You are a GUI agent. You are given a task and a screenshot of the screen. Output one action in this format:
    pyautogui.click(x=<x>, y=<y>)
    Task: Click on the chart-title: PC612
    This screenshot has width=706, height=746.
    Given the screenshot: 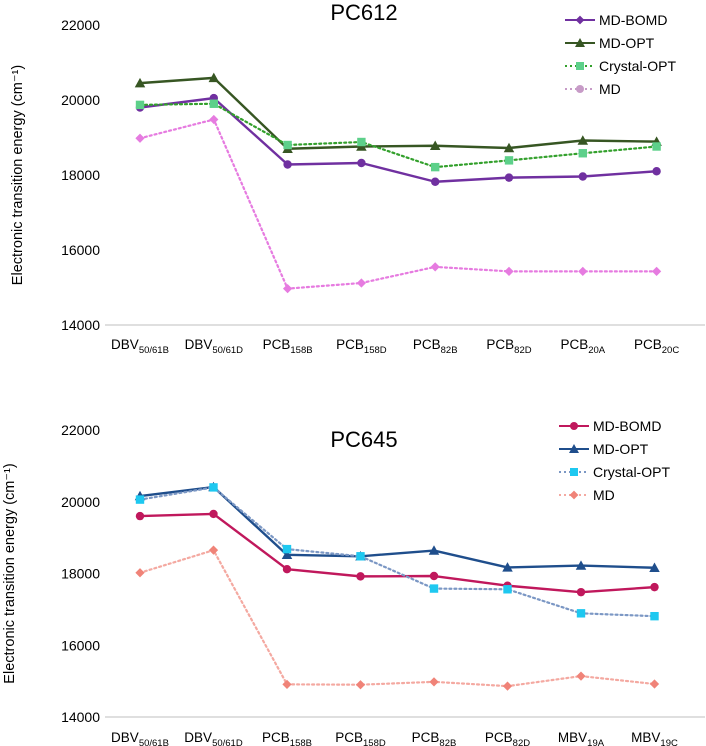 What is the action you would take?
    pyautogui.click(x=363, y=12)
    